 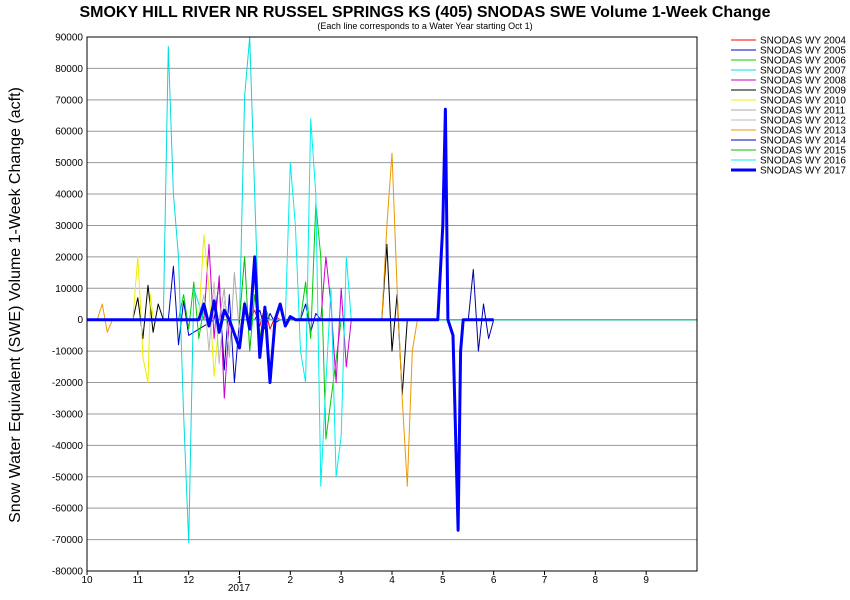 What do you see at coordinates (365, 578) in the screenshot?
I see `x-axis-ticks: 10 11 12 1 2 3 4 5 6 7 8 9` at bounding box center [365, 578].